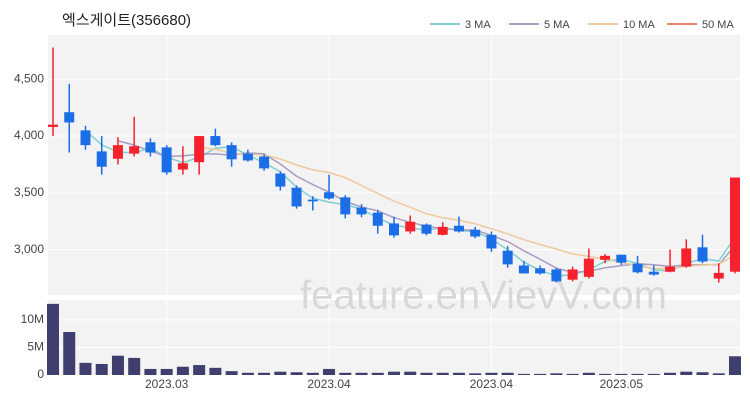 Image resolution: width=750 pixels, height=405 pixels. I want to click on y-tick-label: 3,500, so click(29, 192).